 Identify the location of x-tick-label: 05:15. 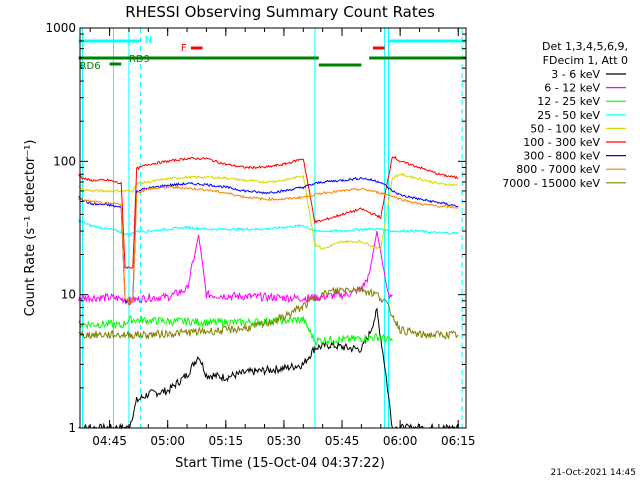
(226, 441).